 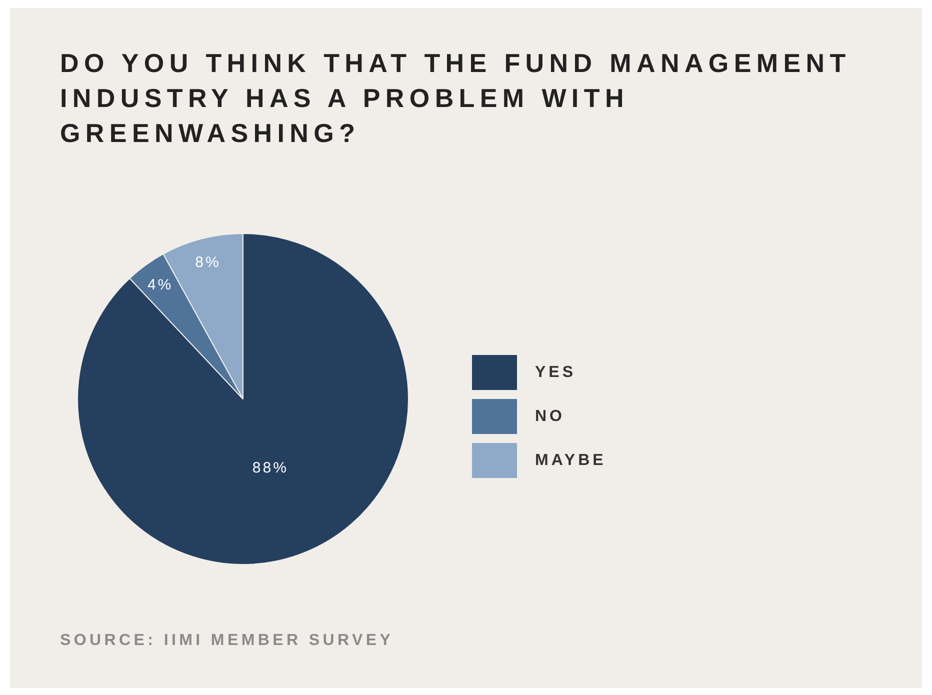 What do you see at coordinates (550, 417) in the screenshot?
I see `legend-label: NO` at bounding box center [550, 417].